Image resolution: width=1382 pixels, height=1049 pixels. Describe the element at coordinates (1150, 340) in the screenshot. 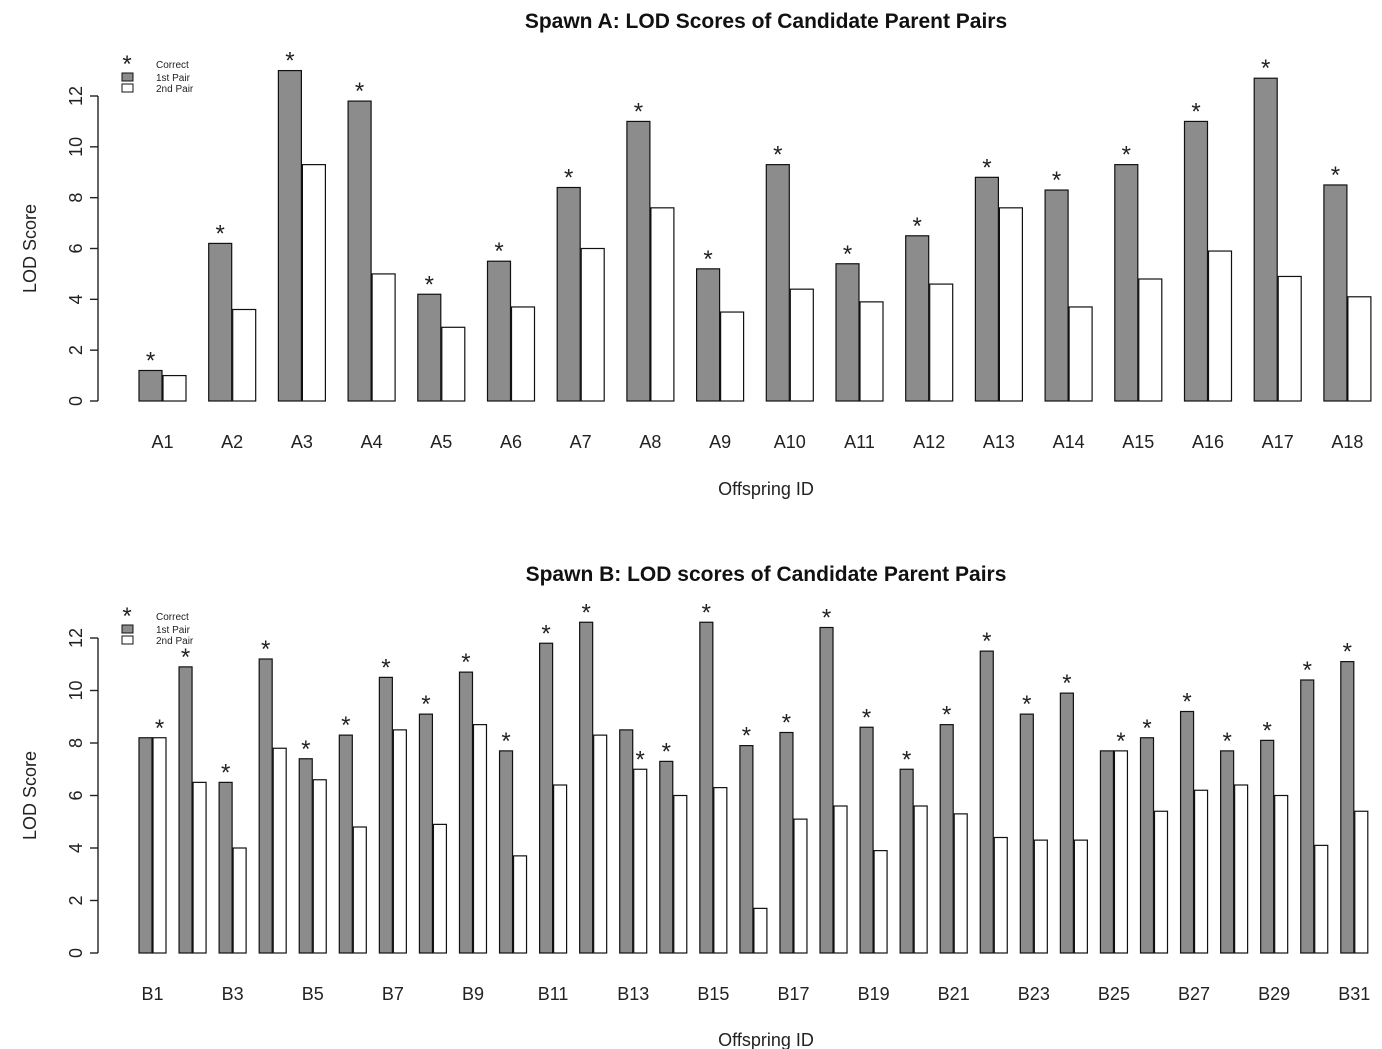

I see `bar-2nd-pair-A15` at that location.